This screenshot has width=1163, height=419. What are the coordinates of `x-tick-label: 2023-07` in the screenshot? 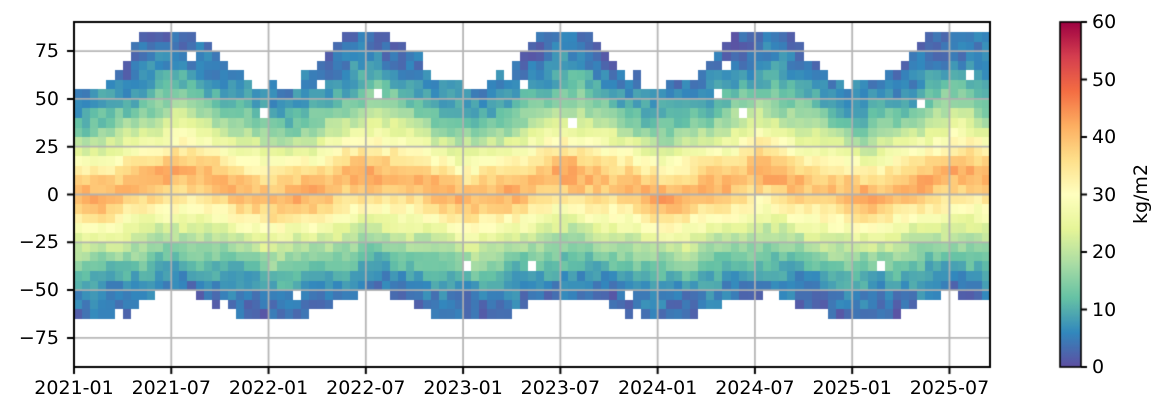 It's located at (560, 388).